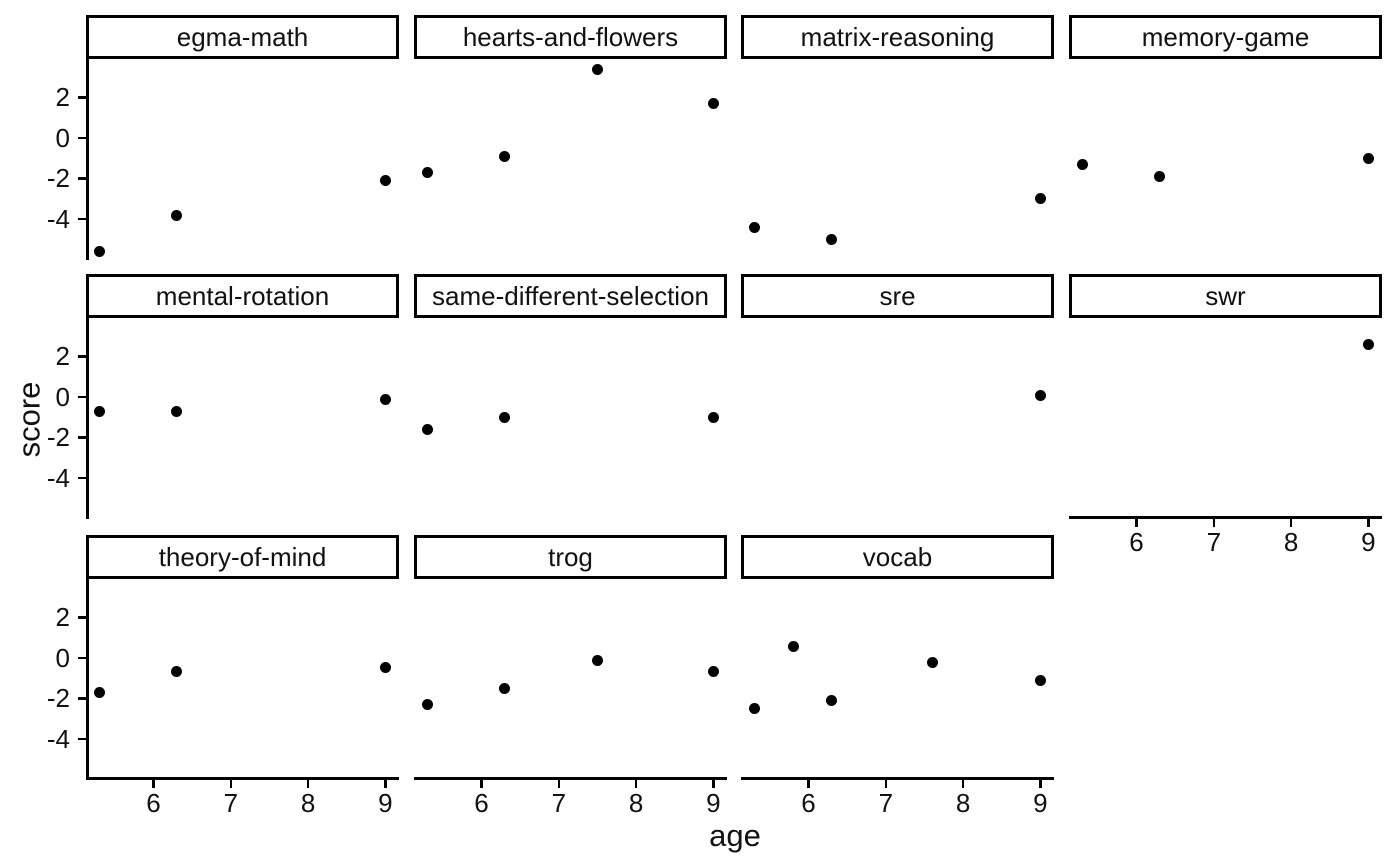 This screenshot has height=865, width=1400. I want to click on facet-strip-trog: trog, so click(570, 557).